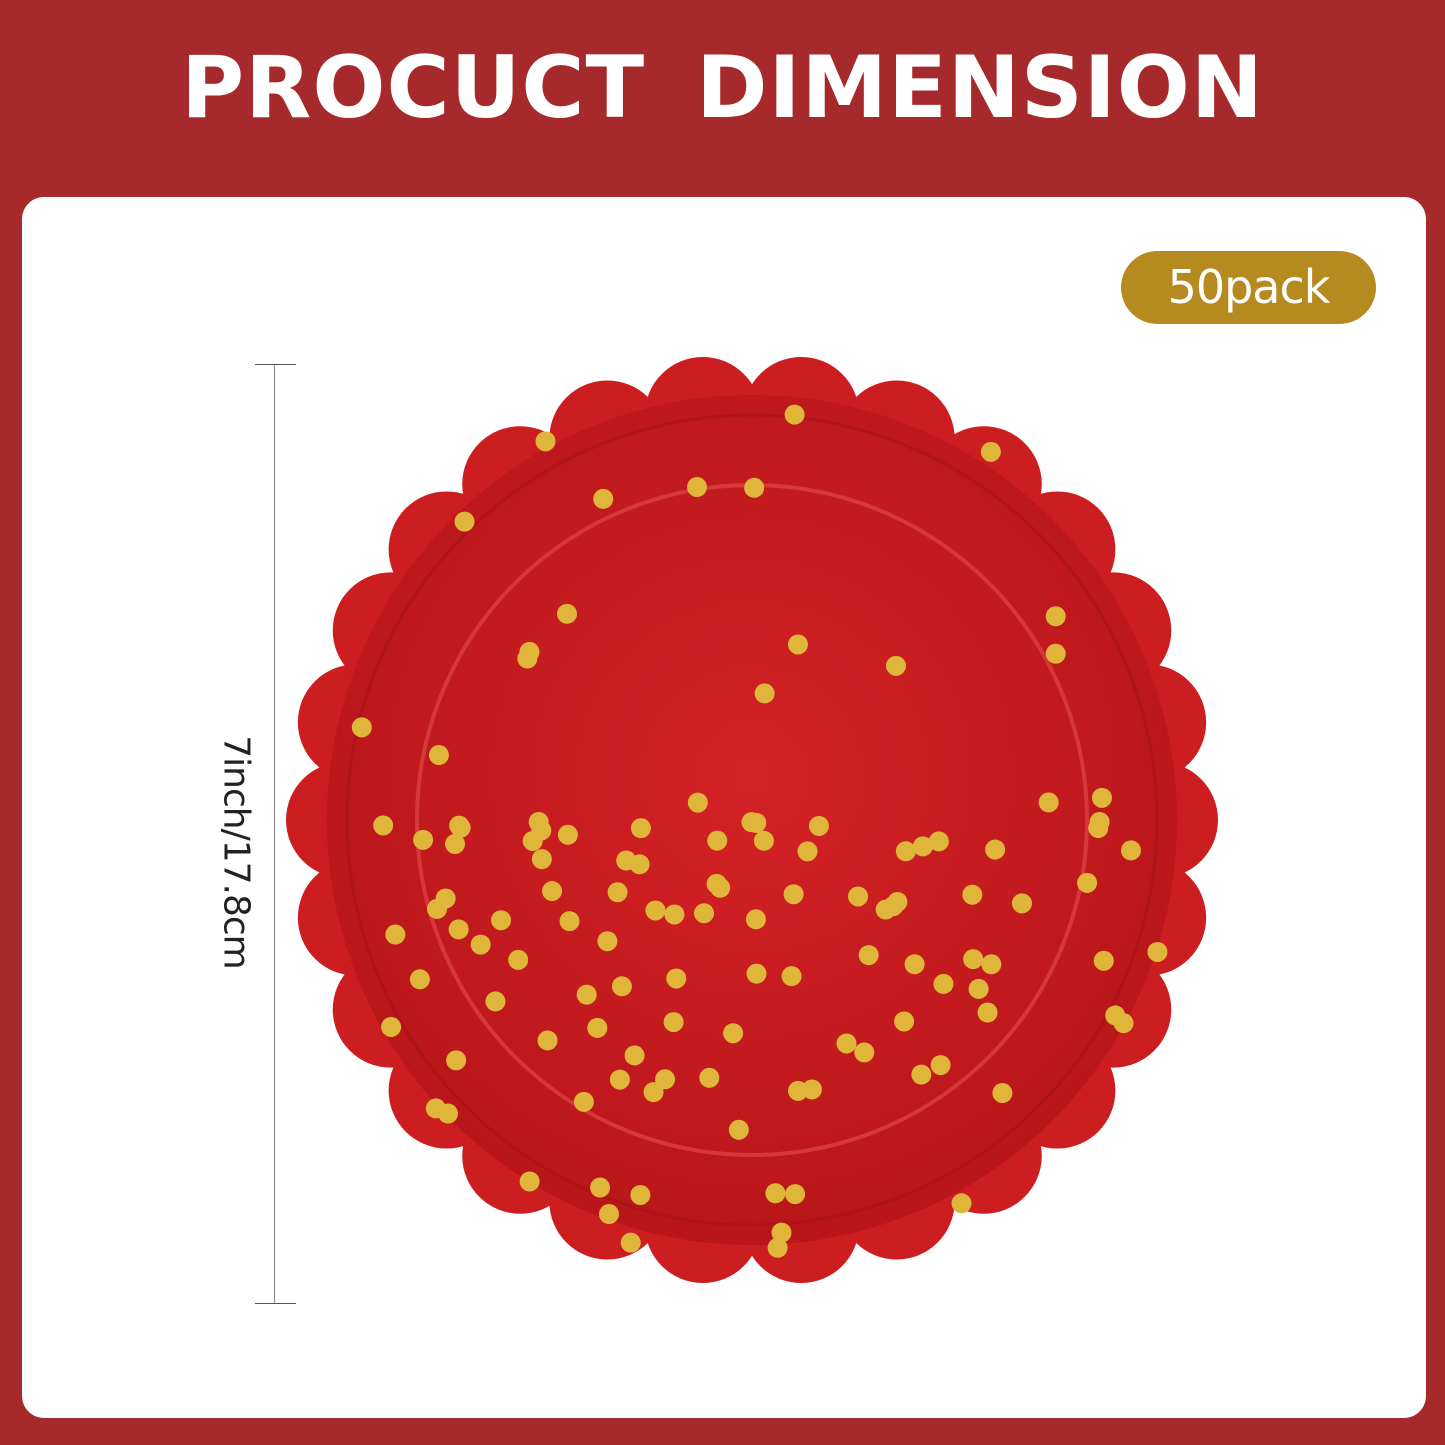 The image size is (1445, 1445). Describe the element at coordinates (274, 834) in the screenshot. I see `dimension-line` at that location.